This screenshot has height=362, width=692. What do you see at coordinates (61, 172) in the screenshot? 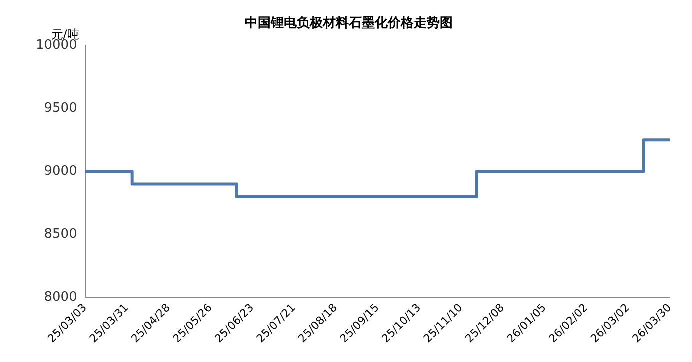
I see `y-tick-label: 9000` at bounding box center [61, 172].